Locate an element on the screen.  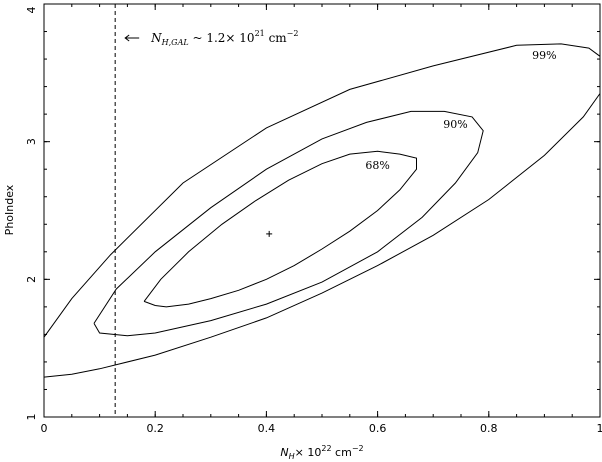
x-title-exponent: 22 is located at coordinates (326, 448).